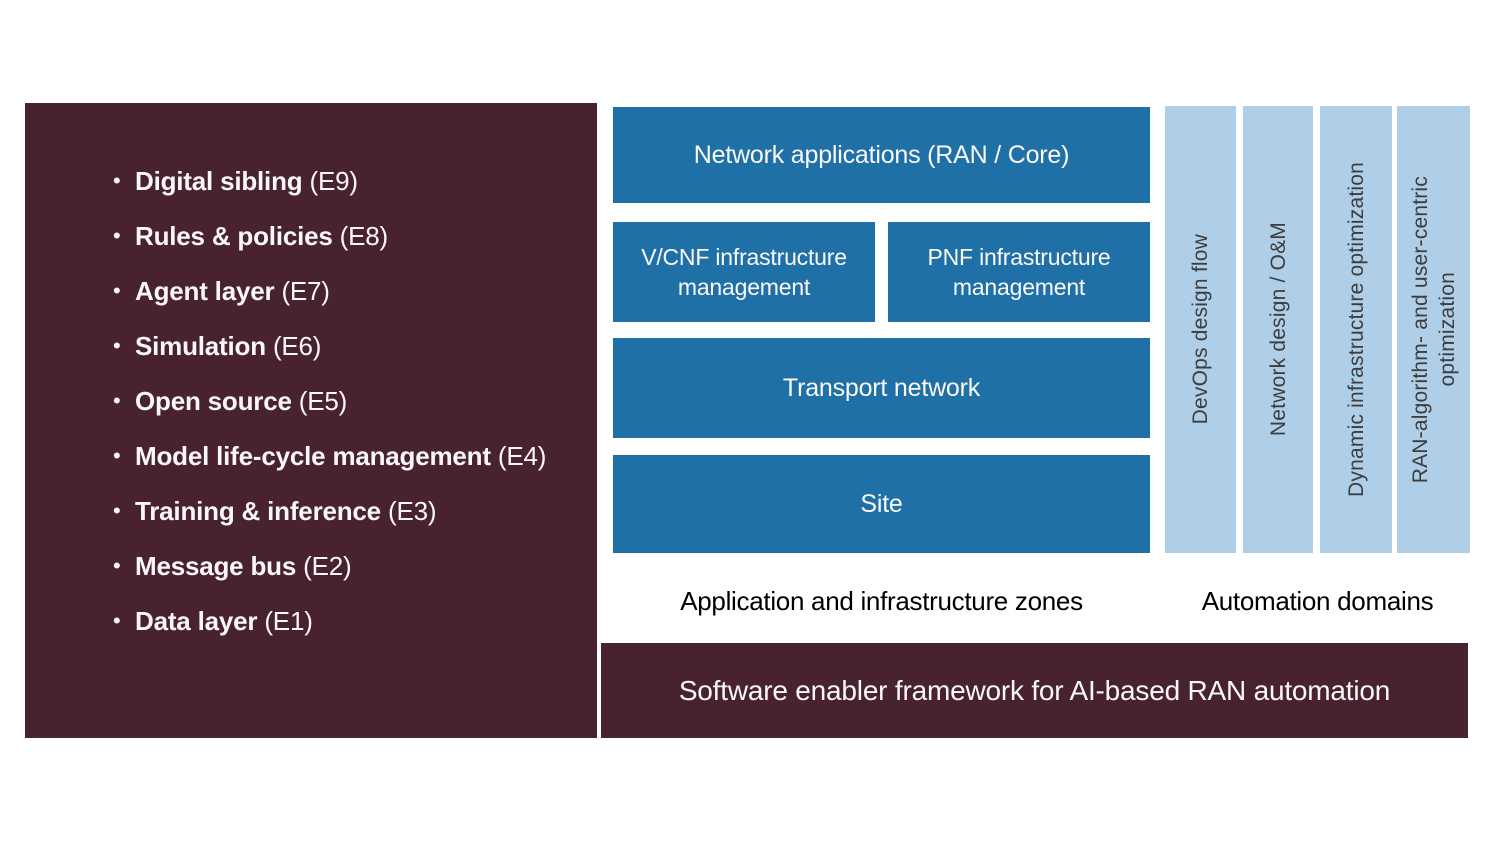  I want to click on enabler-label: Open source (E5), so click(241, 401).